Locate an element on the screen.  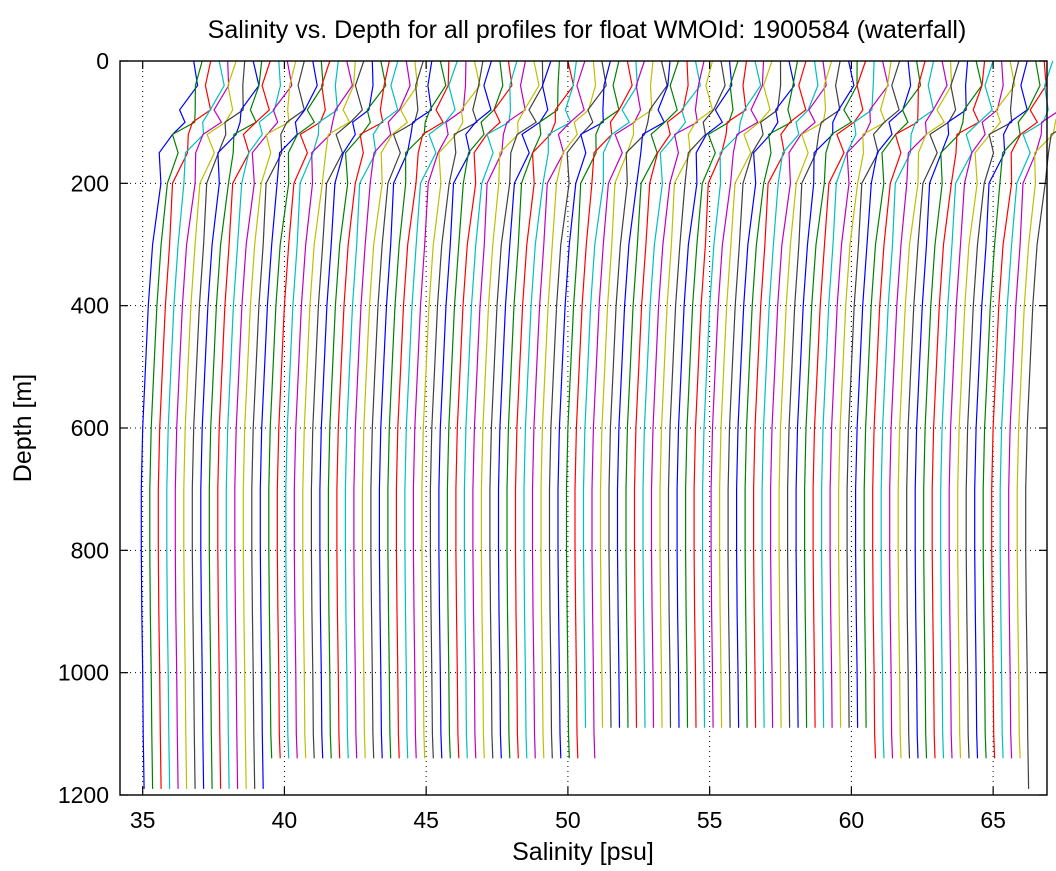
y-tick-label: 200 is located at coordinates (90, 183).